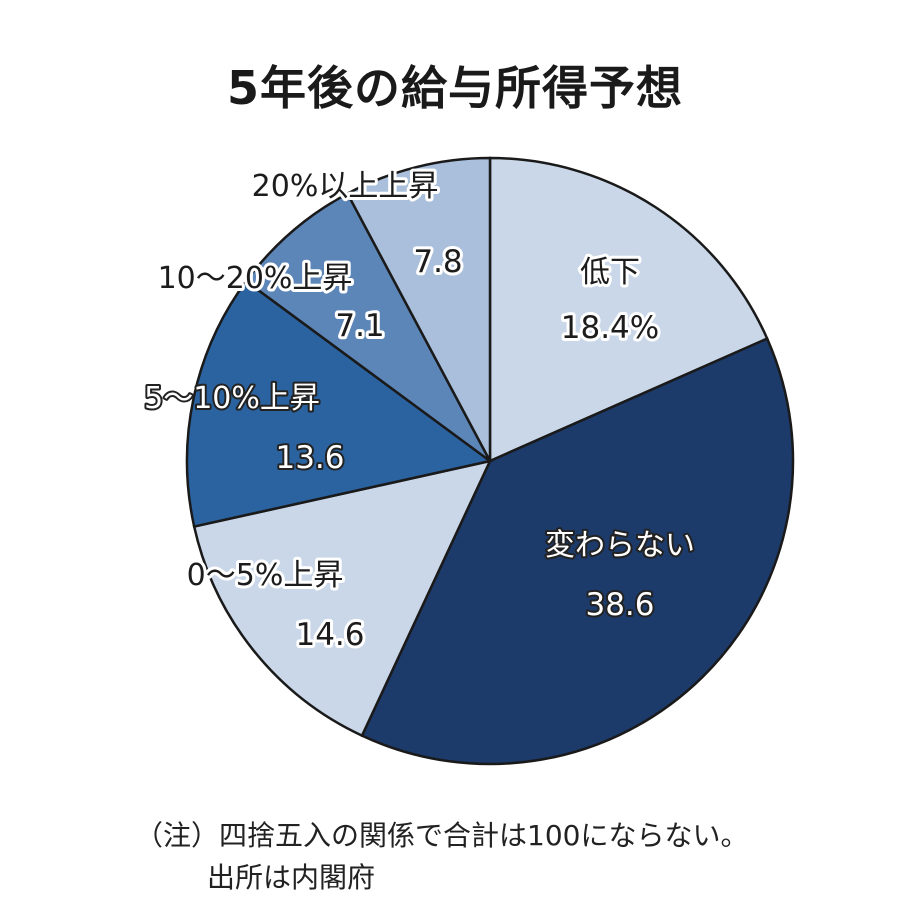 The width and height of the screenshot is (910, 915). Describe the element at coordinates (359, 326) in the screenshot. I see `slice-value-label: 7.1` at that location.